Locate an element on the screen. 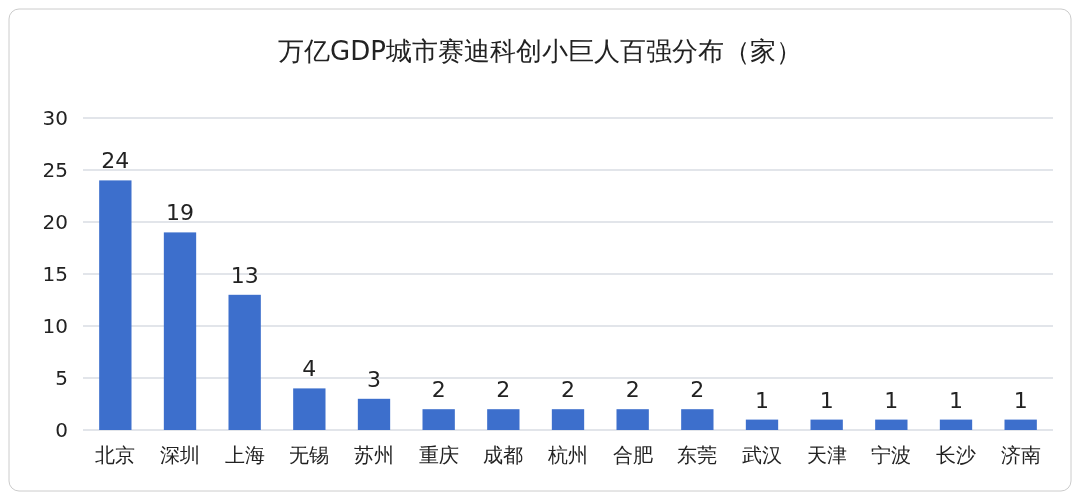 The image size is (1080, 500). y-tick-label: 15 is located at coordinates (55, 274).